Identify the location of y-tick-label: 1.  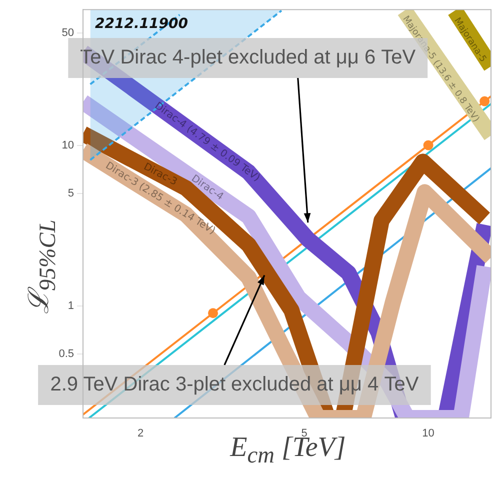
(71, 306).